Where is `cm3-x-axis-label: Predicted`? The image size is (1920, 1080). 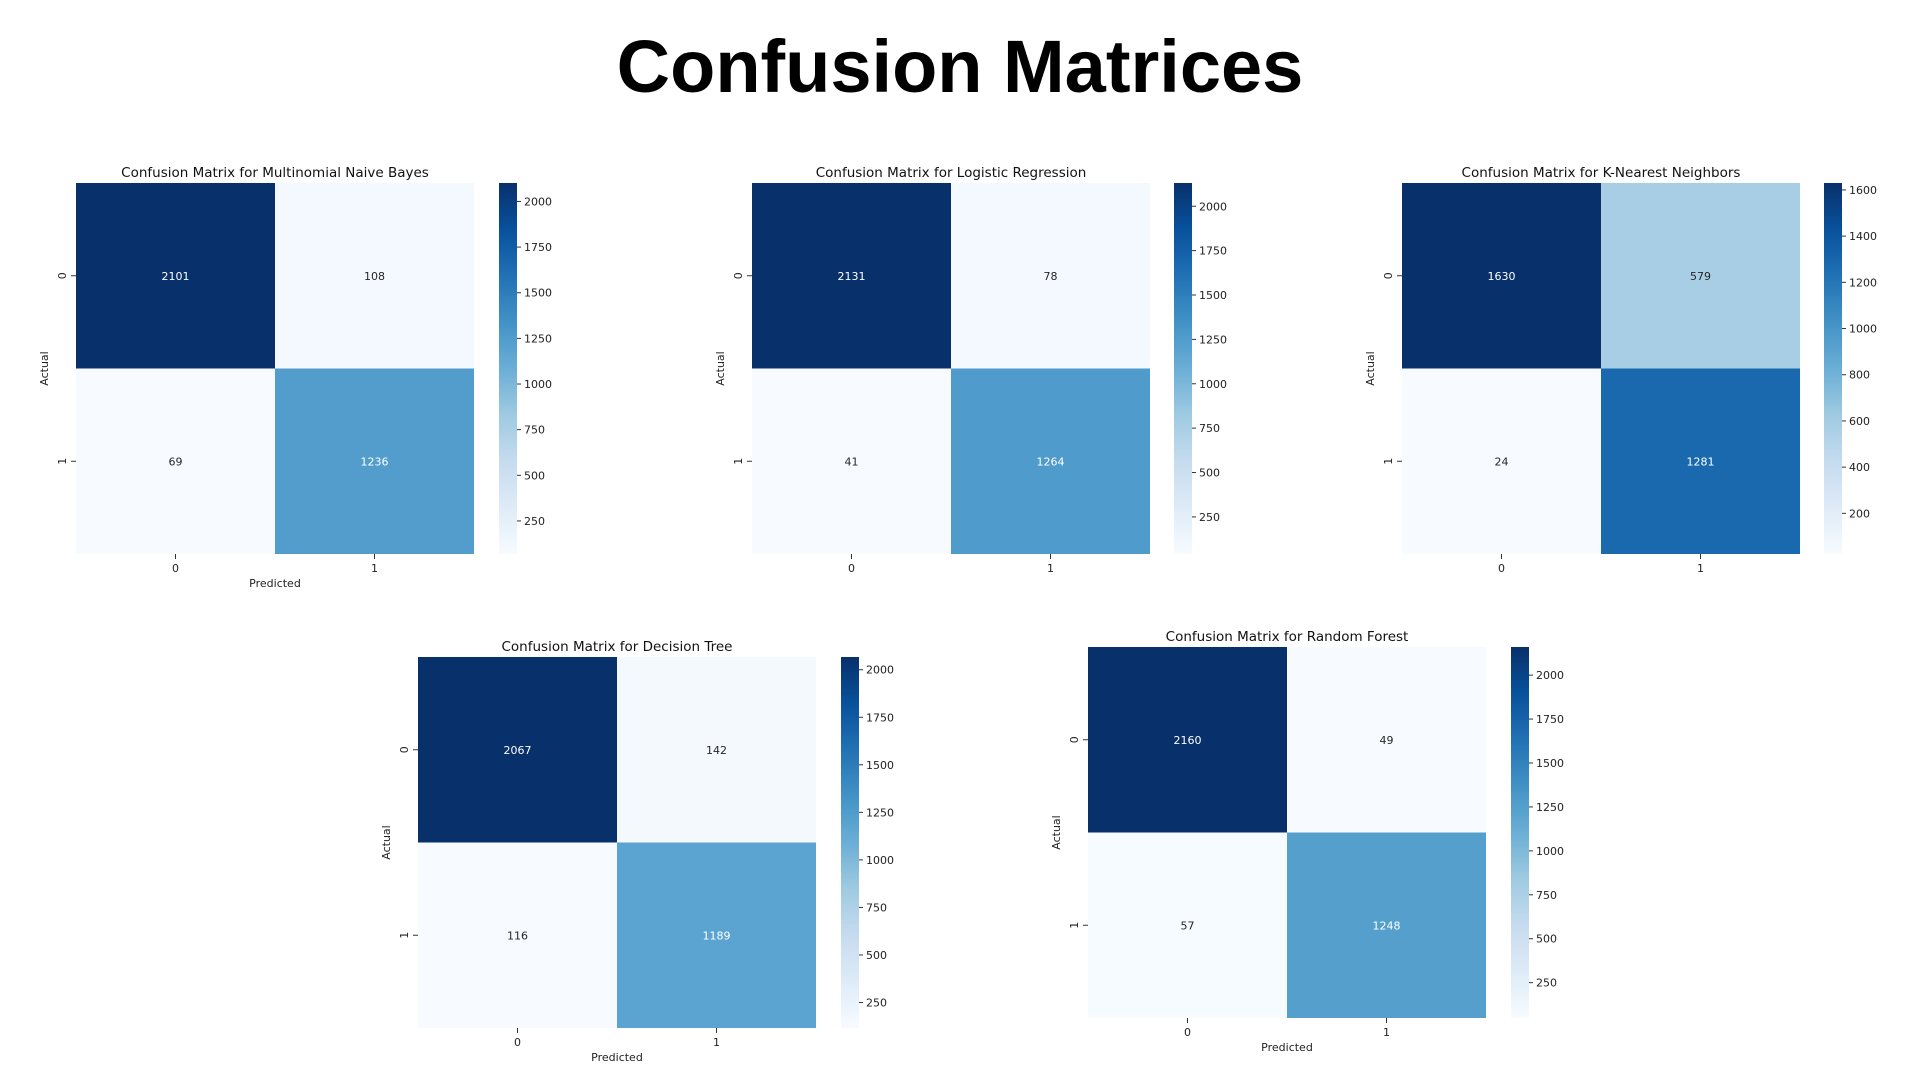
cm3-x-axis-label: Predicted is located at coordinates (617, 1057).